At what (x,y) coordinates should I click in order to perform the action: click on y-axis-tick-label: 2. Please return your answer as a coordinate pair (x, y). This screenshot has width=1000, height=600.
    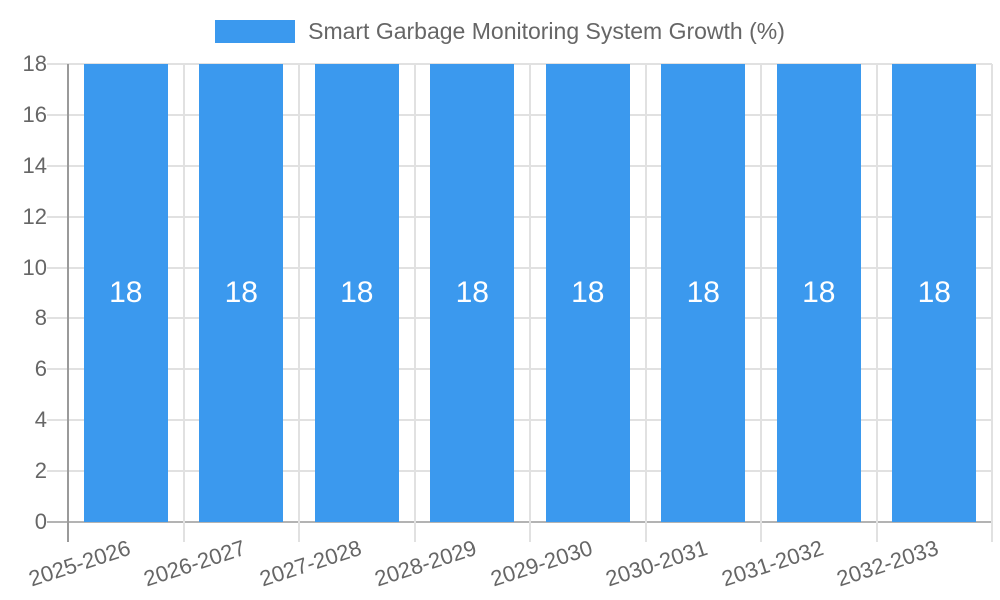
    Looking at the image, I should click on (40, 471).